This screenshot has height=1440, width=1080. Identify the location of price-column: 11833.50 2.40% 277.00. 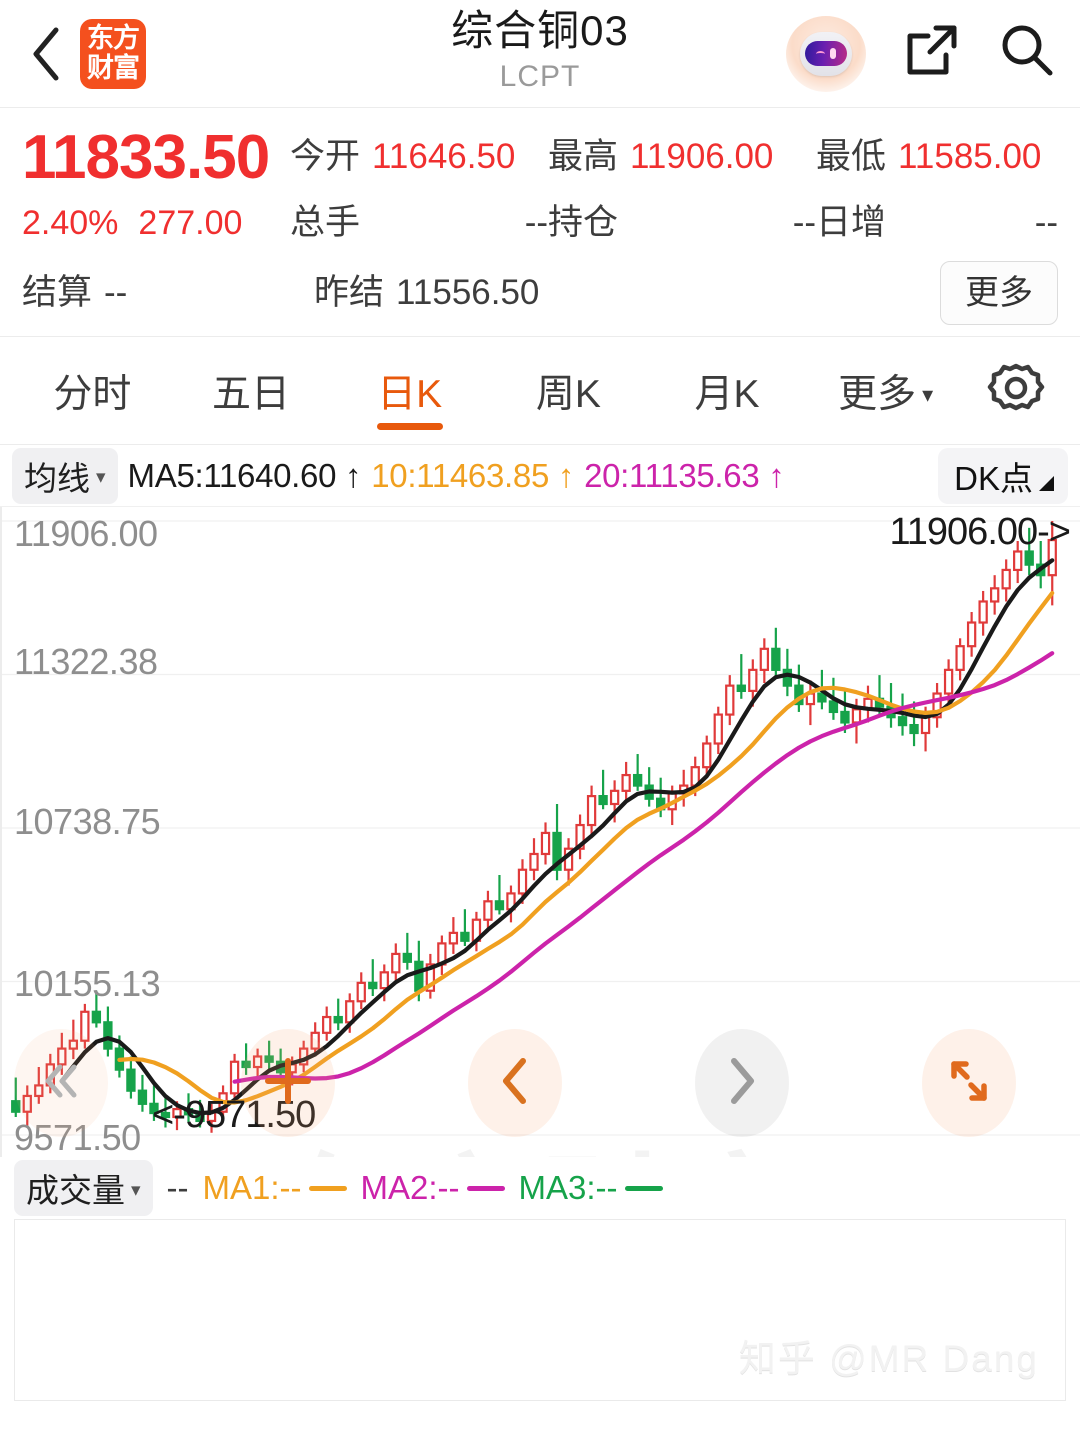
(156, 184).